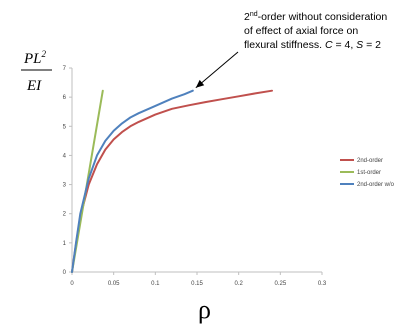  Describe the element at coordinates (65, 273) in the screenshot. I see `y-tick-label: 0` at that location.